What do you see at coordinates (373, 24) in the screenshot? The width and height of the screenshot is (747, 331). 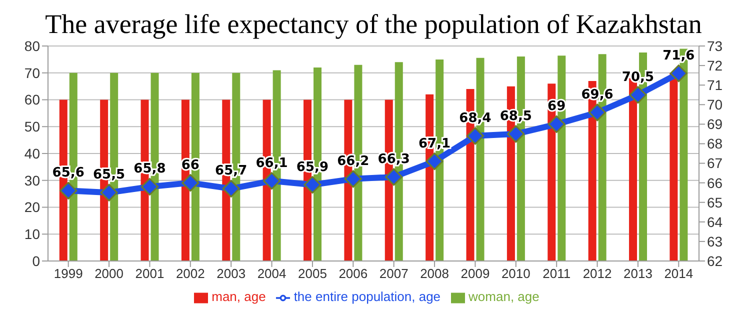 I see `chart-title: The average life expectancy of the population of Kazakhstan` at bounding box center [373, 24].